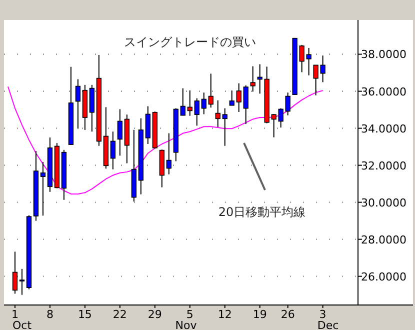 The image size is (415, 330). What do you see at coordinates (383, 203) in the screenshot?
I see `y-tick-label: 30.0000` at bounding box center [383, 203].